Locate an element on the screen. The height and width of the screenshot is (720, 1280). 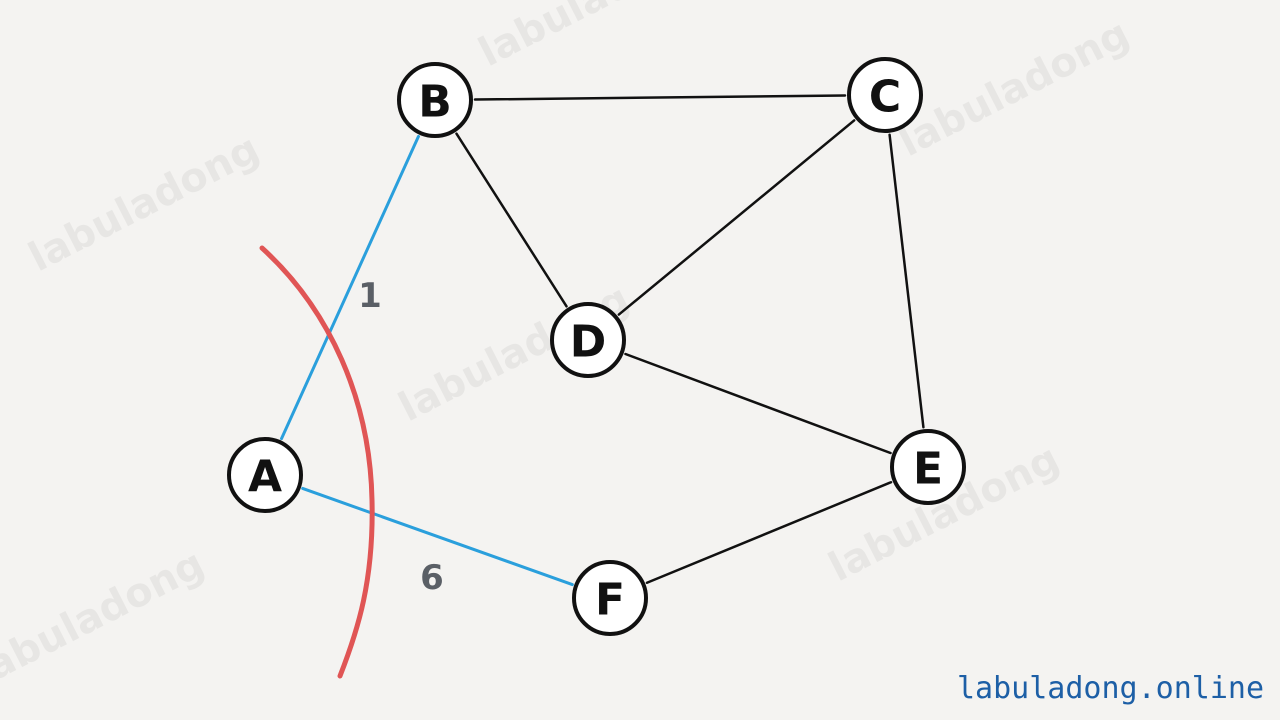
node-a: A is located at coordinates (265, 475).